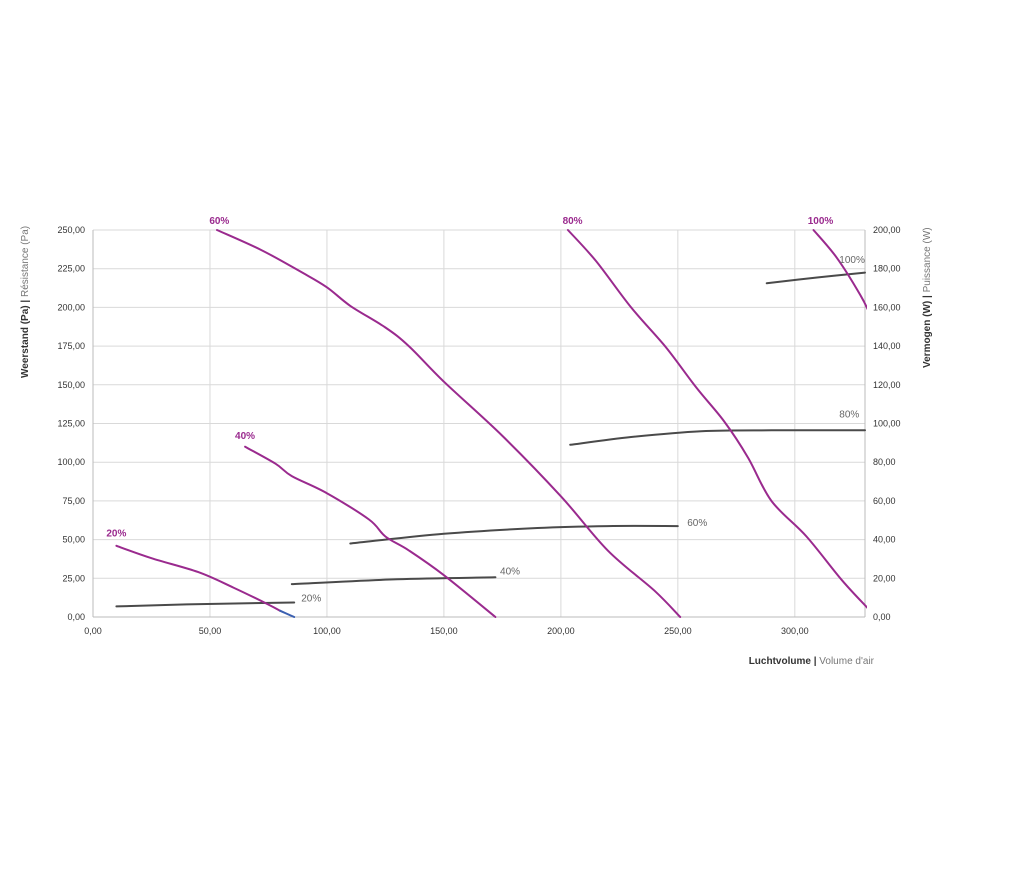 Image resolution: width=1020 pixels, height=880 pixels. Describe the element at coordinates (73, 501) in the screenshot. I see `y-tick-label: 75,00` at that location.